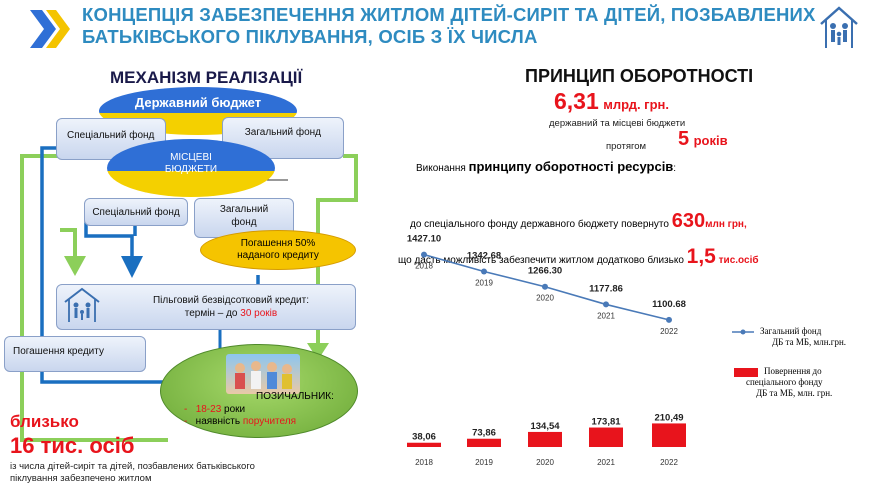 This screenshot has height=490, width=879. Describe the element at coordinates (484, 462) in the screenshot. I see `bar-x-label-2019: 2019` at that location.